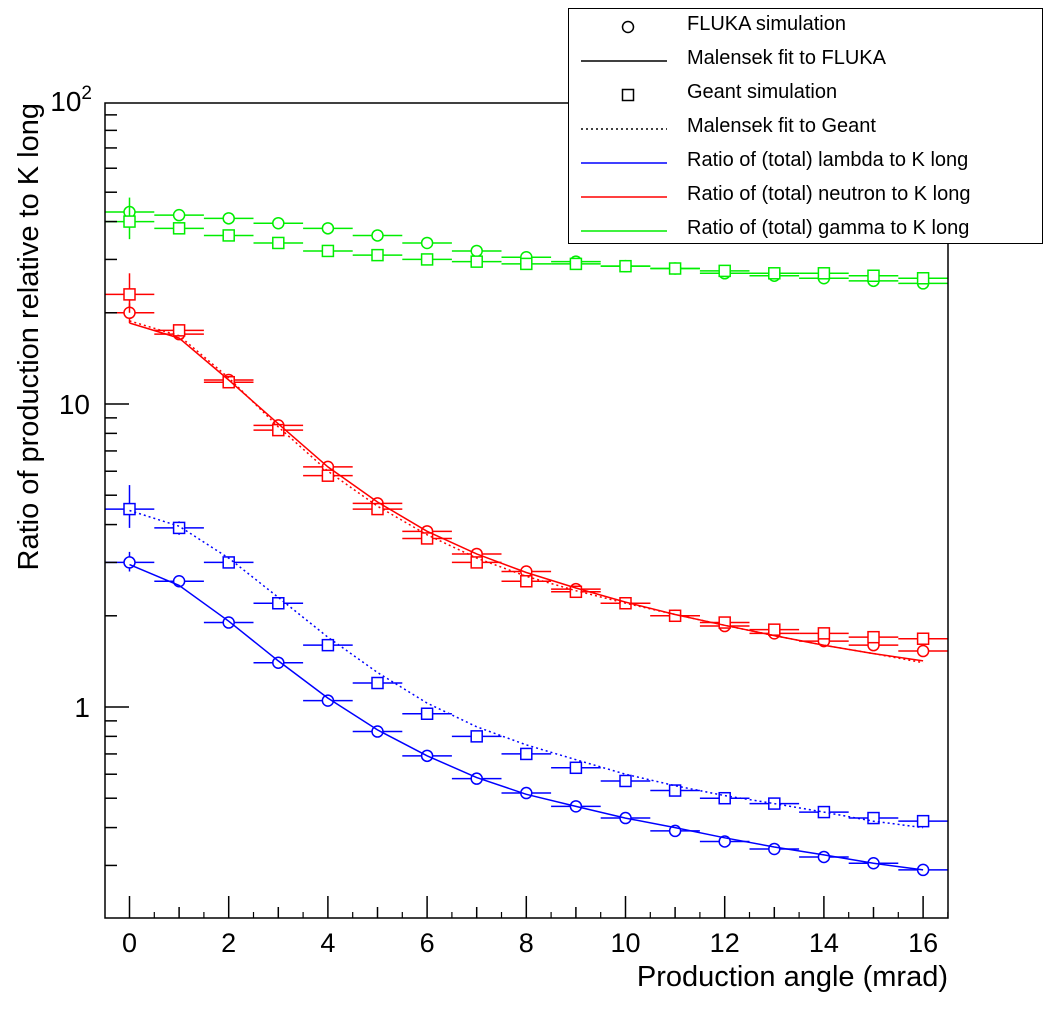 Image resolution: width=1053 pixels, height=1021 pixels. What do you see at coordinates (65, 101) in the screenshot?
I see `y-tick-label-base: 10` at bounding box center [65, 101].